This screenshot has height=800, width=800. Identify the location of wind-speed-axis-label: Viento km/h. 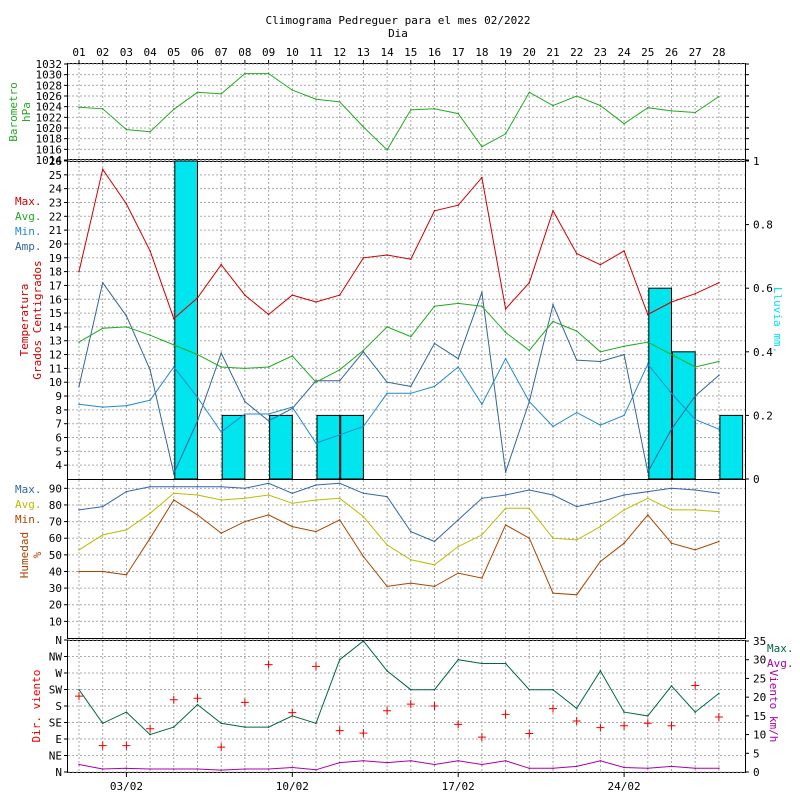
(773, 706).